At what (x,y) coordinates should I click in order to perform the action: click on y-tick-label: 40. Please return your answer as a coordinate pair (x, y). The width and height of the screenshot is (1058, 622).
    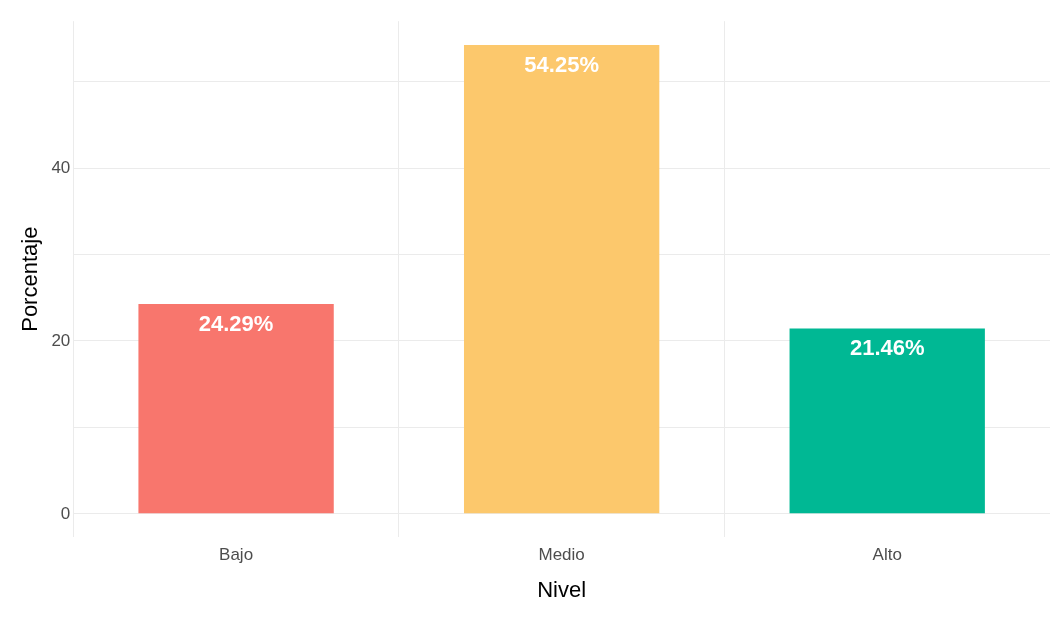
    Looking at the image, I should click on (61, 167).